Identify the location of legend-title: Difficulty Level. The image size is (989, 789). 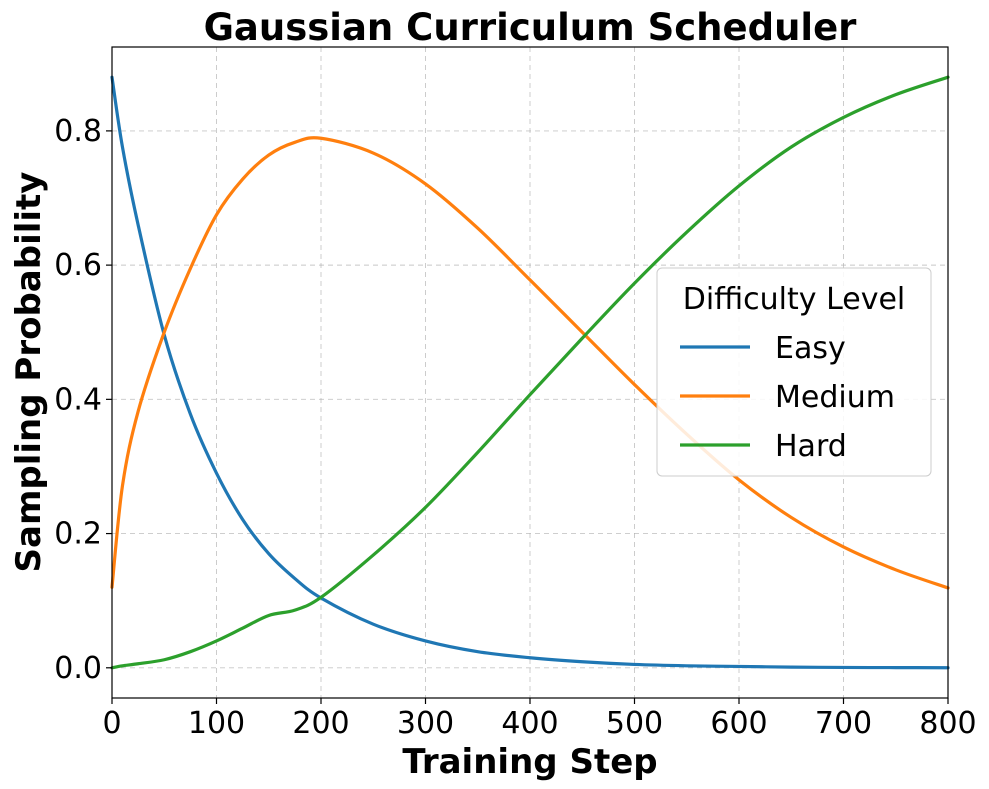
(794, 299).